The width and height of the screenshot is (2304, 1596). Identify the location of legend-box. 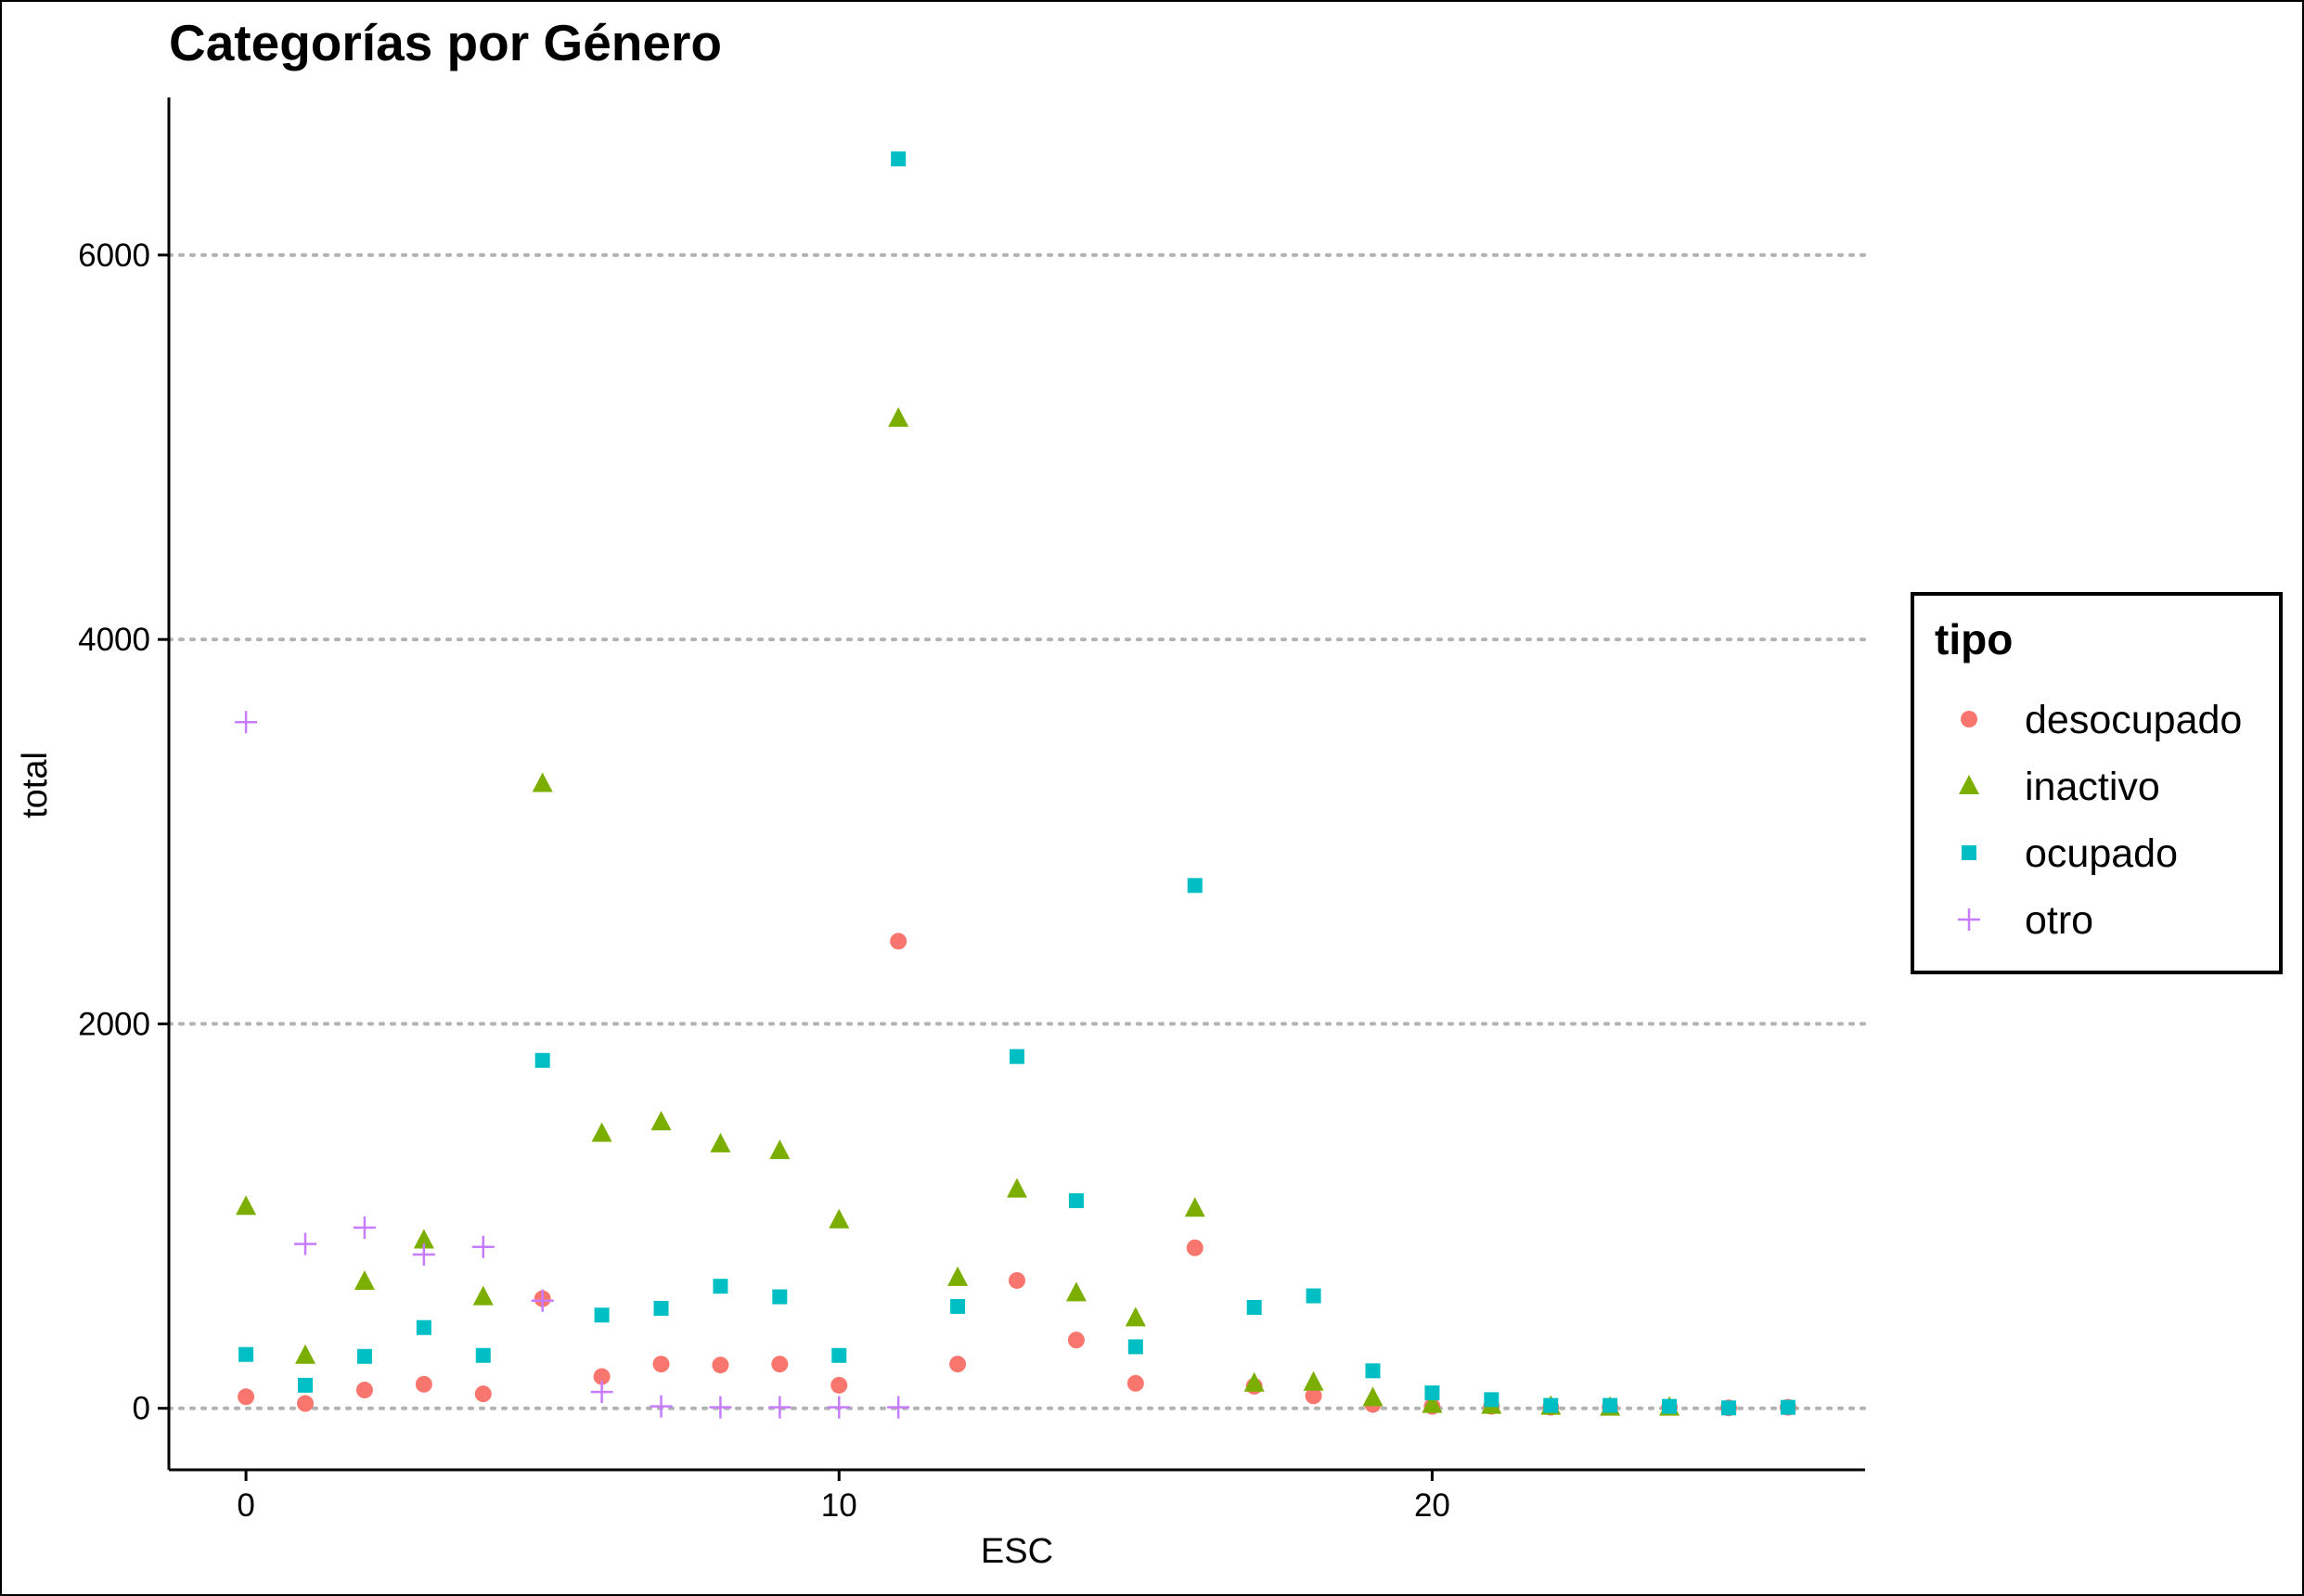
(2097, 783).